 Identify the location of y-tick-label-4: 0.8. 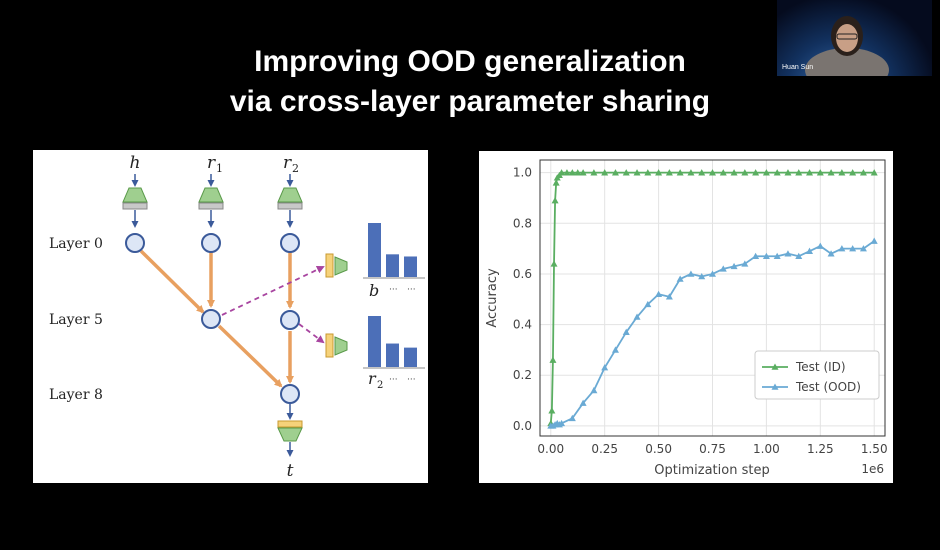
(522, 223).